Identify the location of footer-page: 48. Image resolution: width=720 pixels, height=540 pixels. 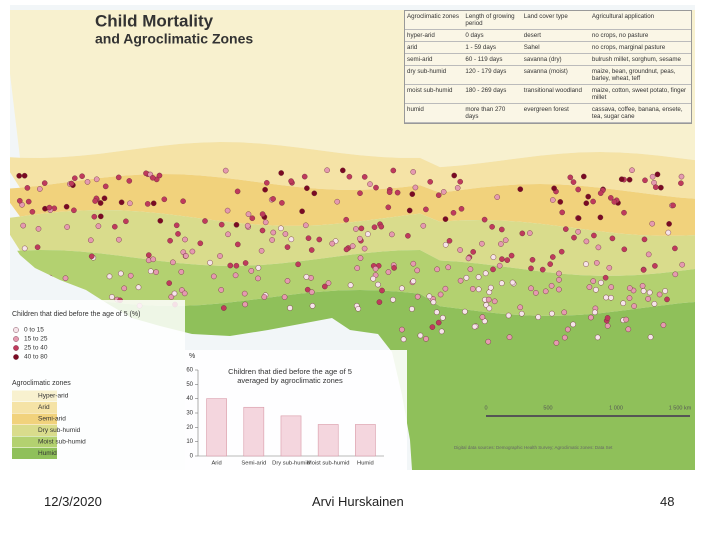
(667, 501).